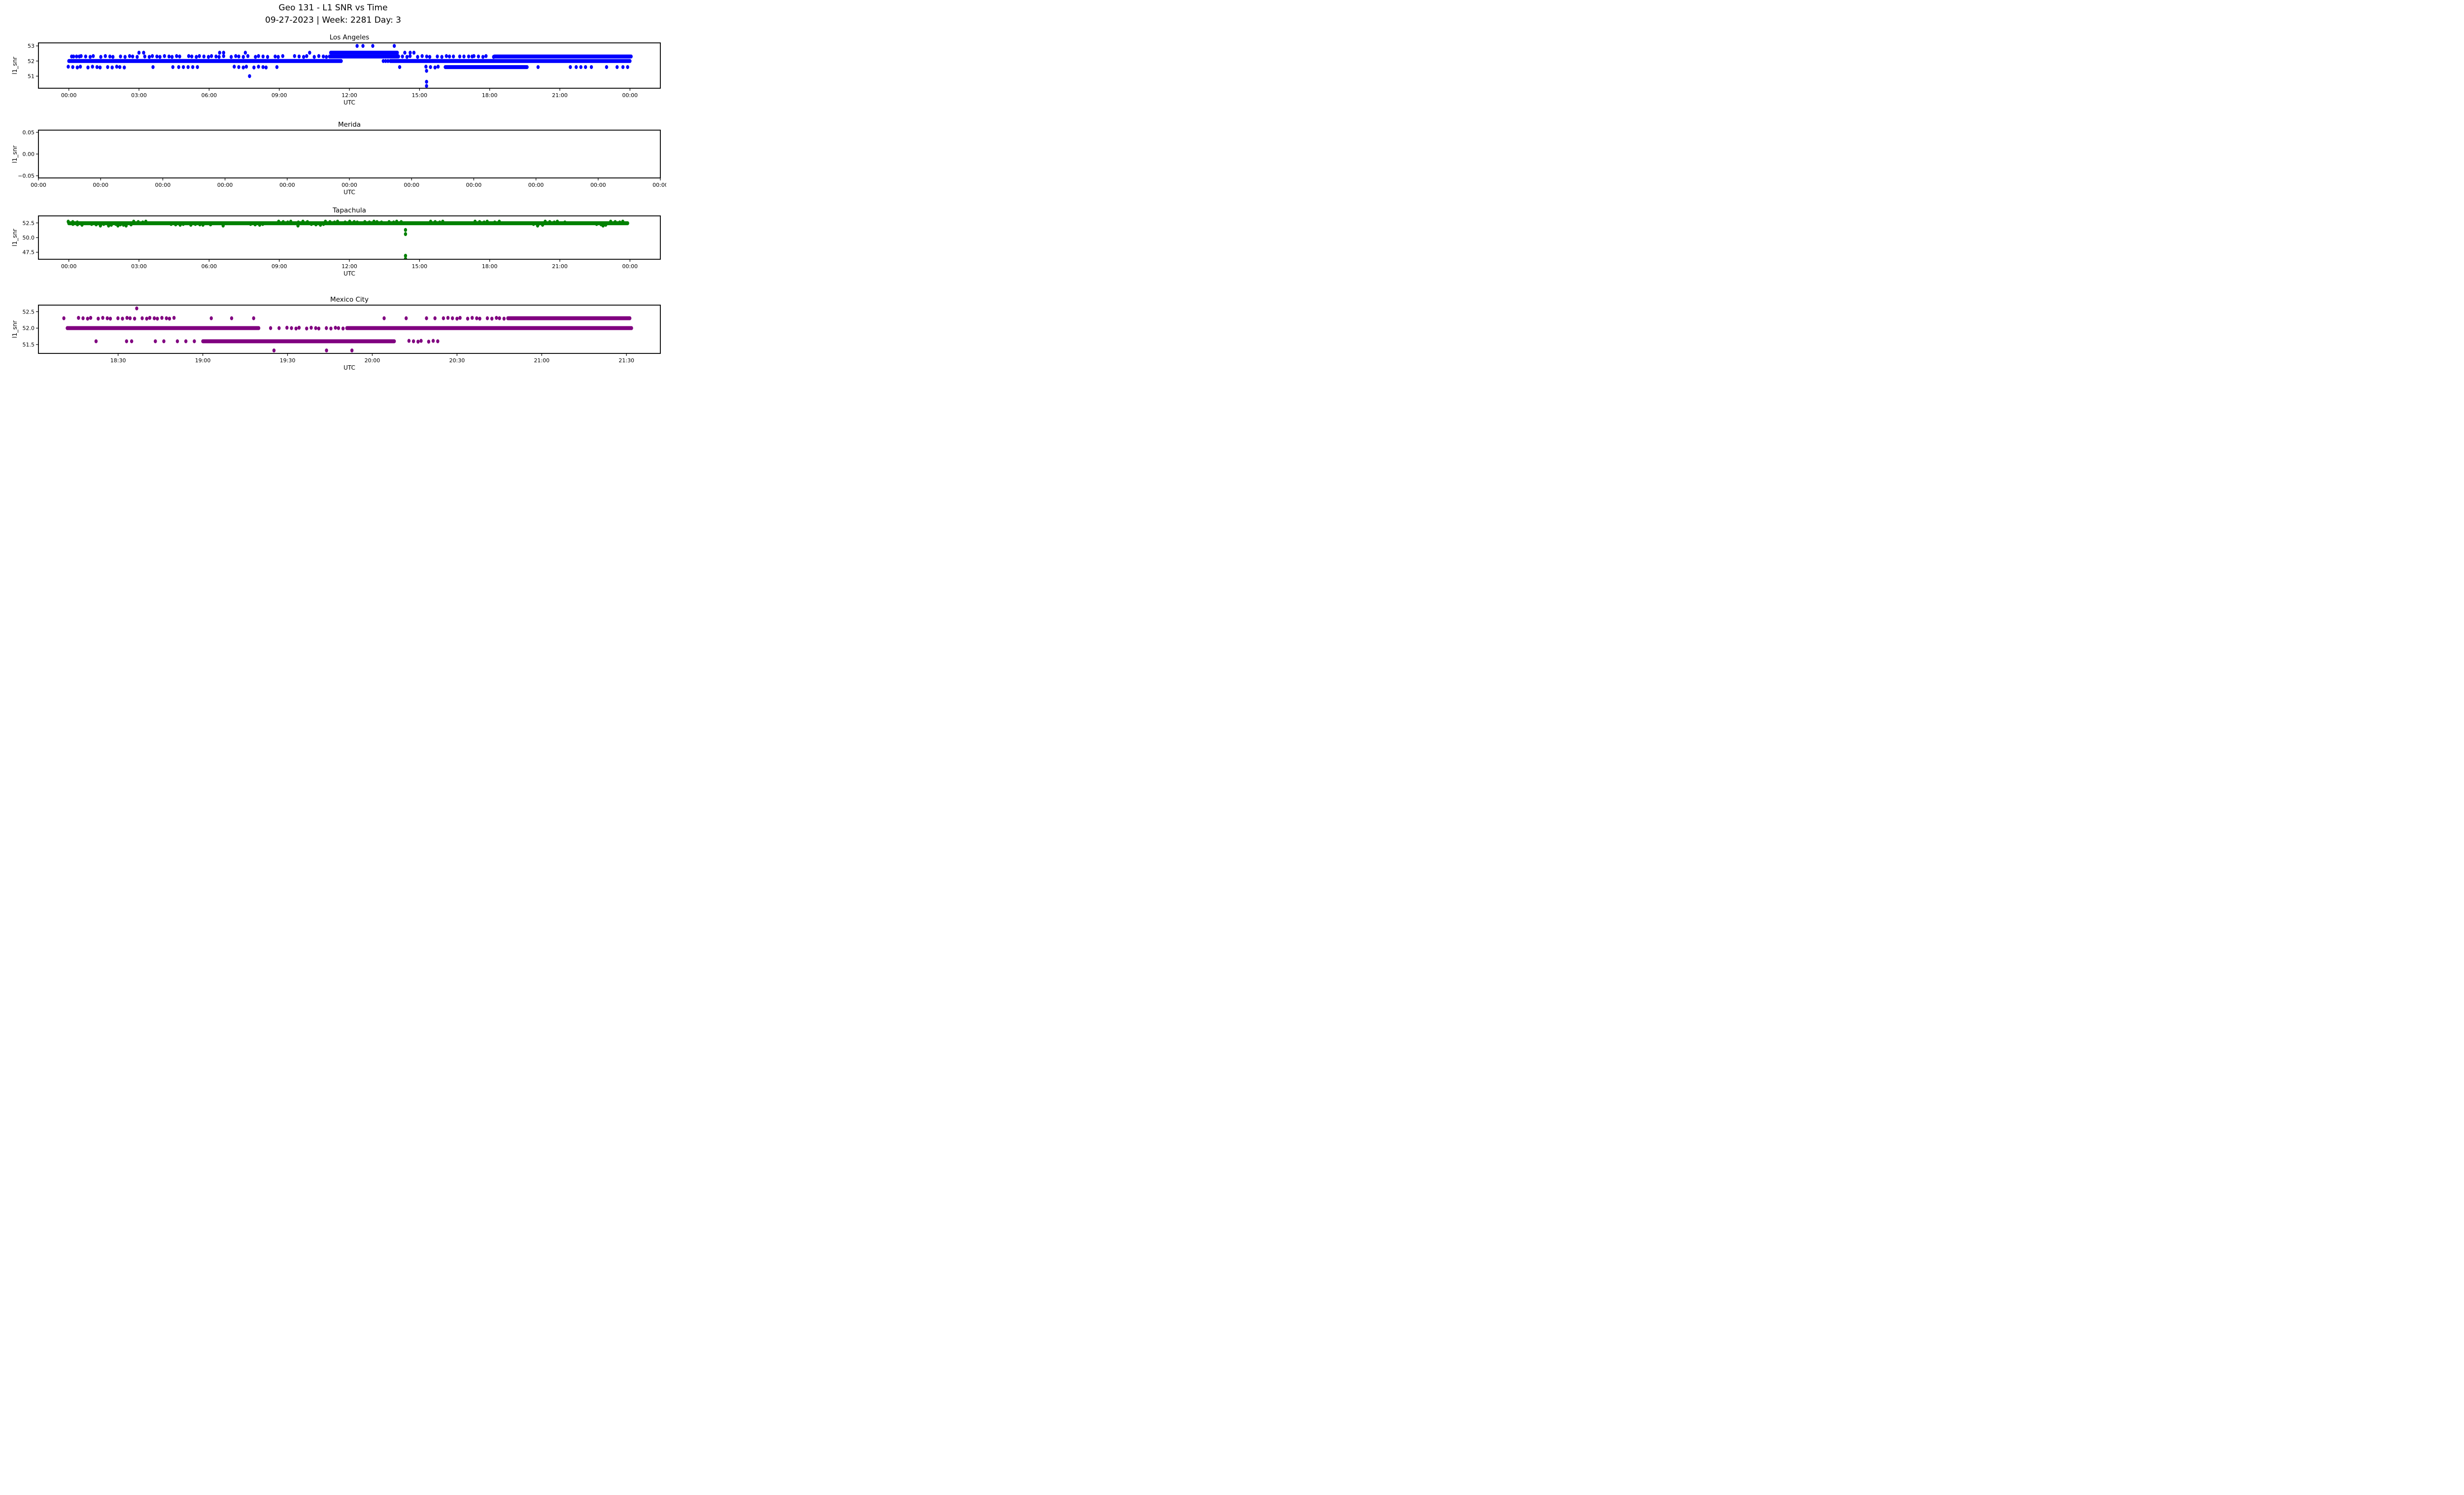 Image resolution: width=2464 pixels, height=1495 pixels. I want to click on x-axis-label: UTC, so click(349, 192).